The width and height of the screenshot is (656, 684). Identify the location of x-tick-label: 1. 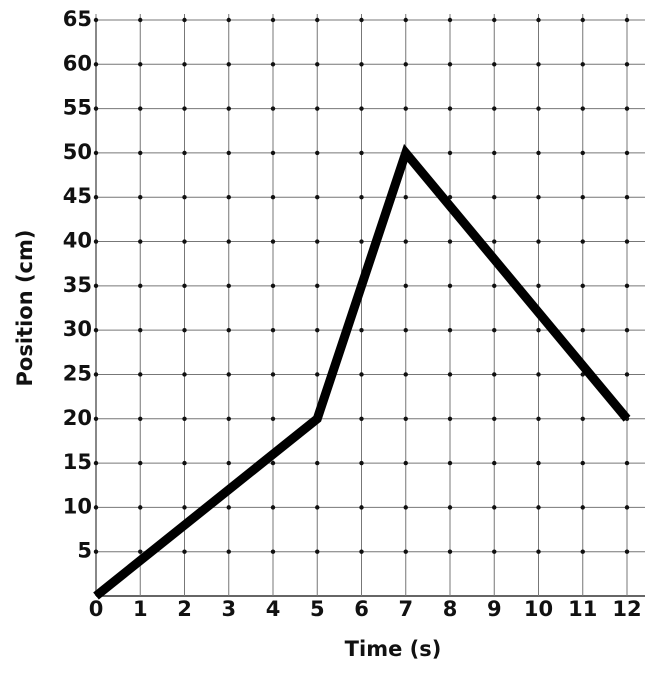
(140, 609).